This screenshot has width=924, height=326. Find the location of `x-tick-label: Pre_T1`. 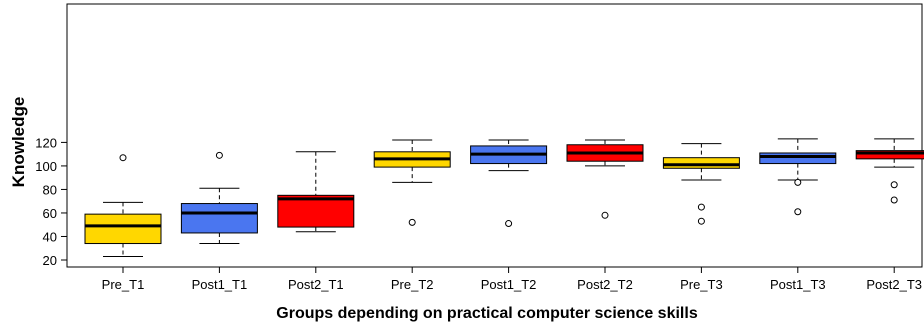

x-tick-label: Pre_T1 is located at coordinates (123, 284).